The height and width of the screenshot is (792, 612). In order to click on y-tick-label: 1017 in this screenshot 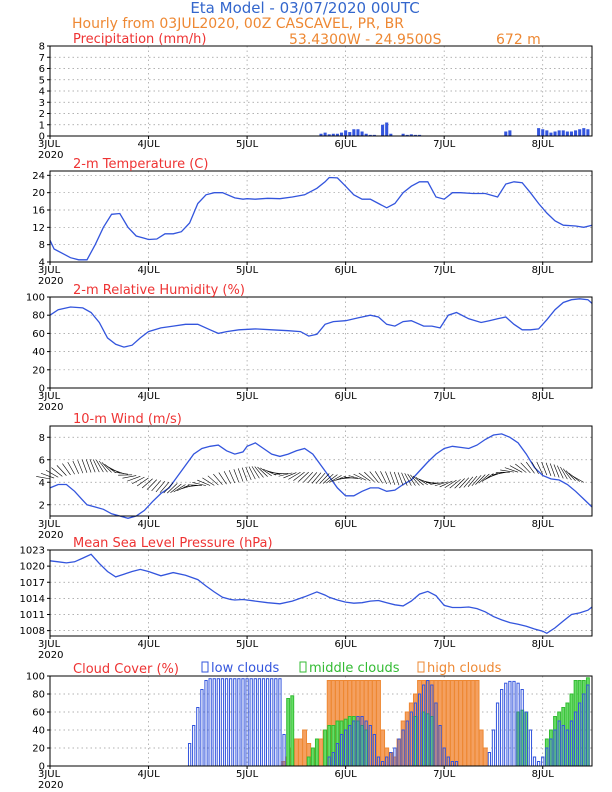, I will do `click(32, 583)`.